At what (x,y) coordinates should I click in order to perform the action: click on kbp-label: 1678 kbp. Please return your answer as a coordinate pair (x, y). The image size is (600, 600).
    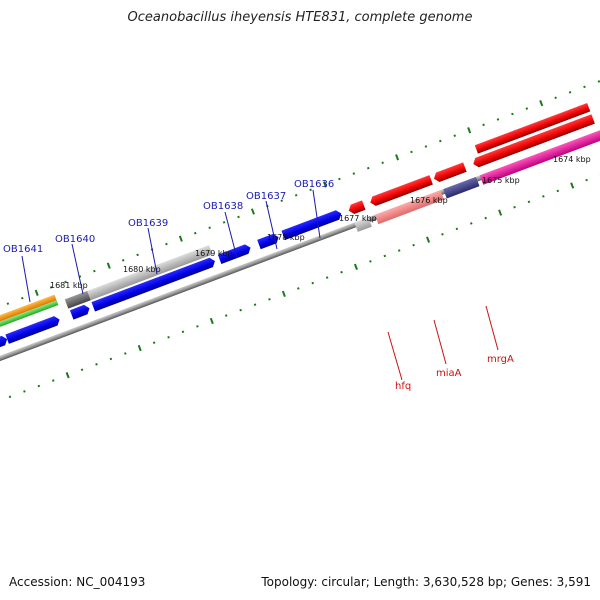
    Looking at the image, I should click on (286, 237).